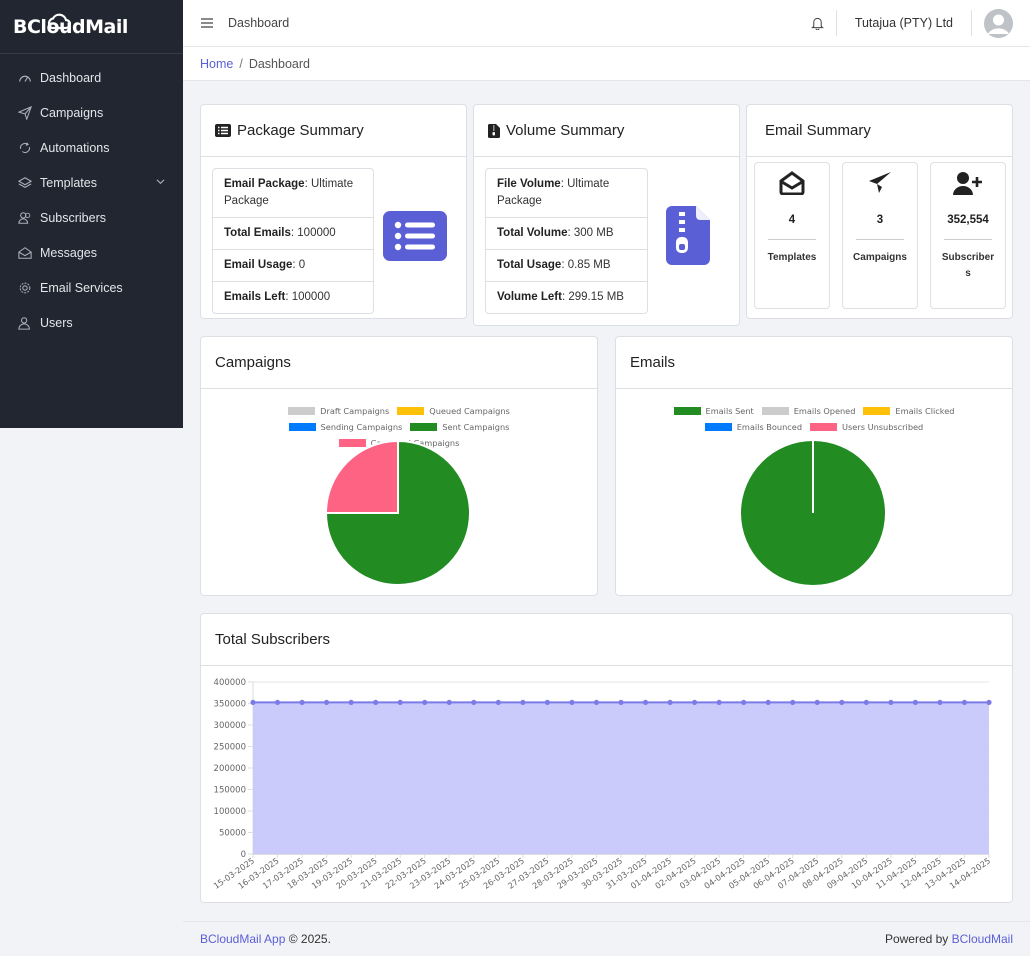 Image resolution: width=1030 pixels, height=956 pixels. I want to click on info-label: Email Package, so click(264, 184).